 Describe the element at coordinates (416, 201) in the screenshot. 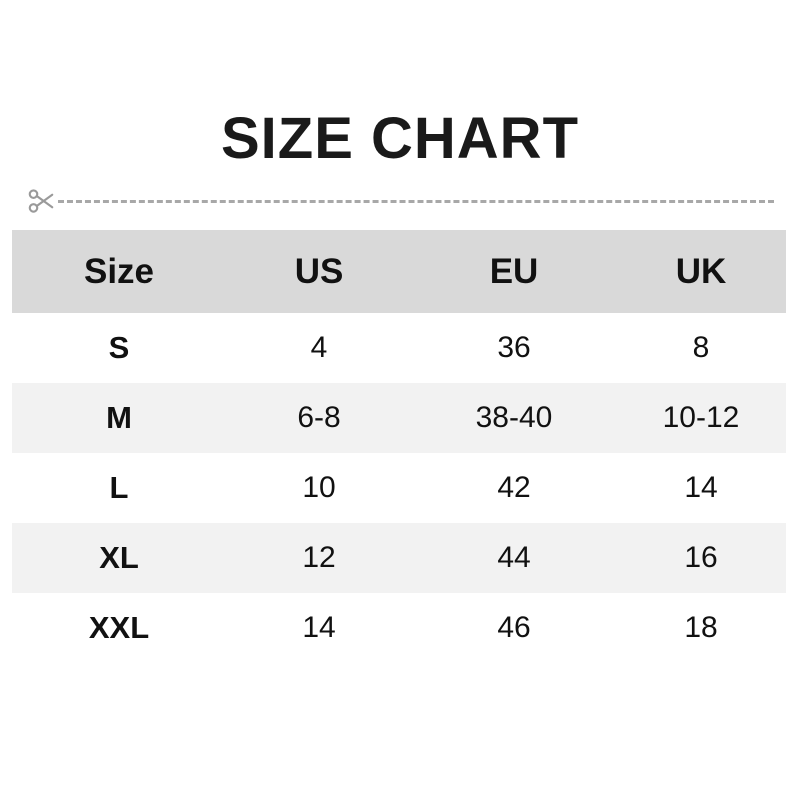

I see `dashed-cut-line` at that location.